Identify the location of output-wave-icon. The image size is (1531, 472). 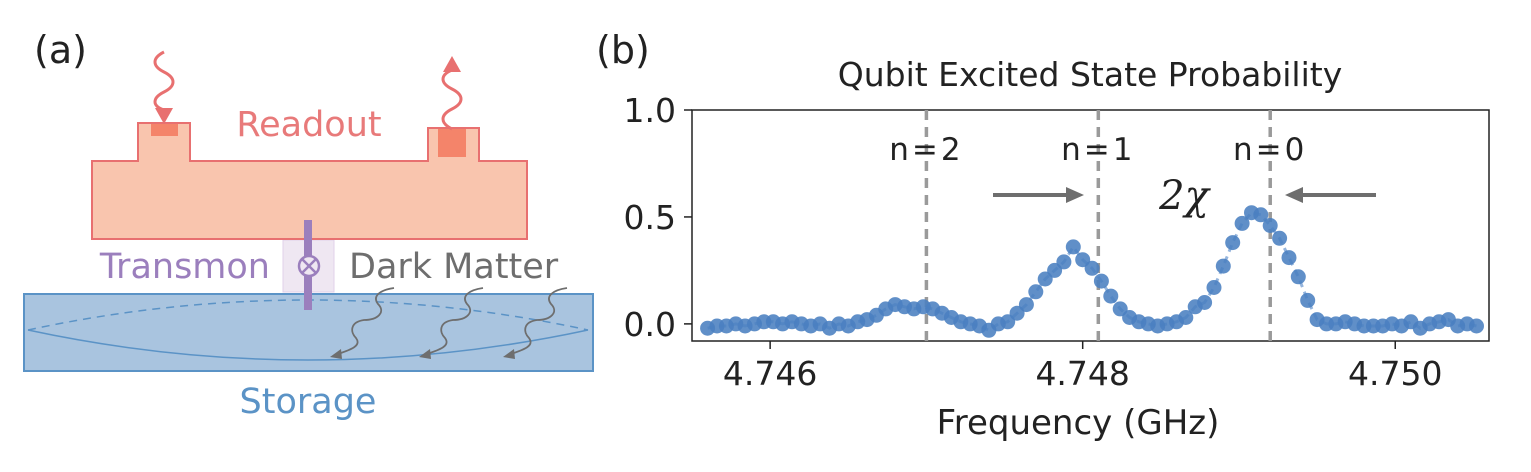
(452, 99).